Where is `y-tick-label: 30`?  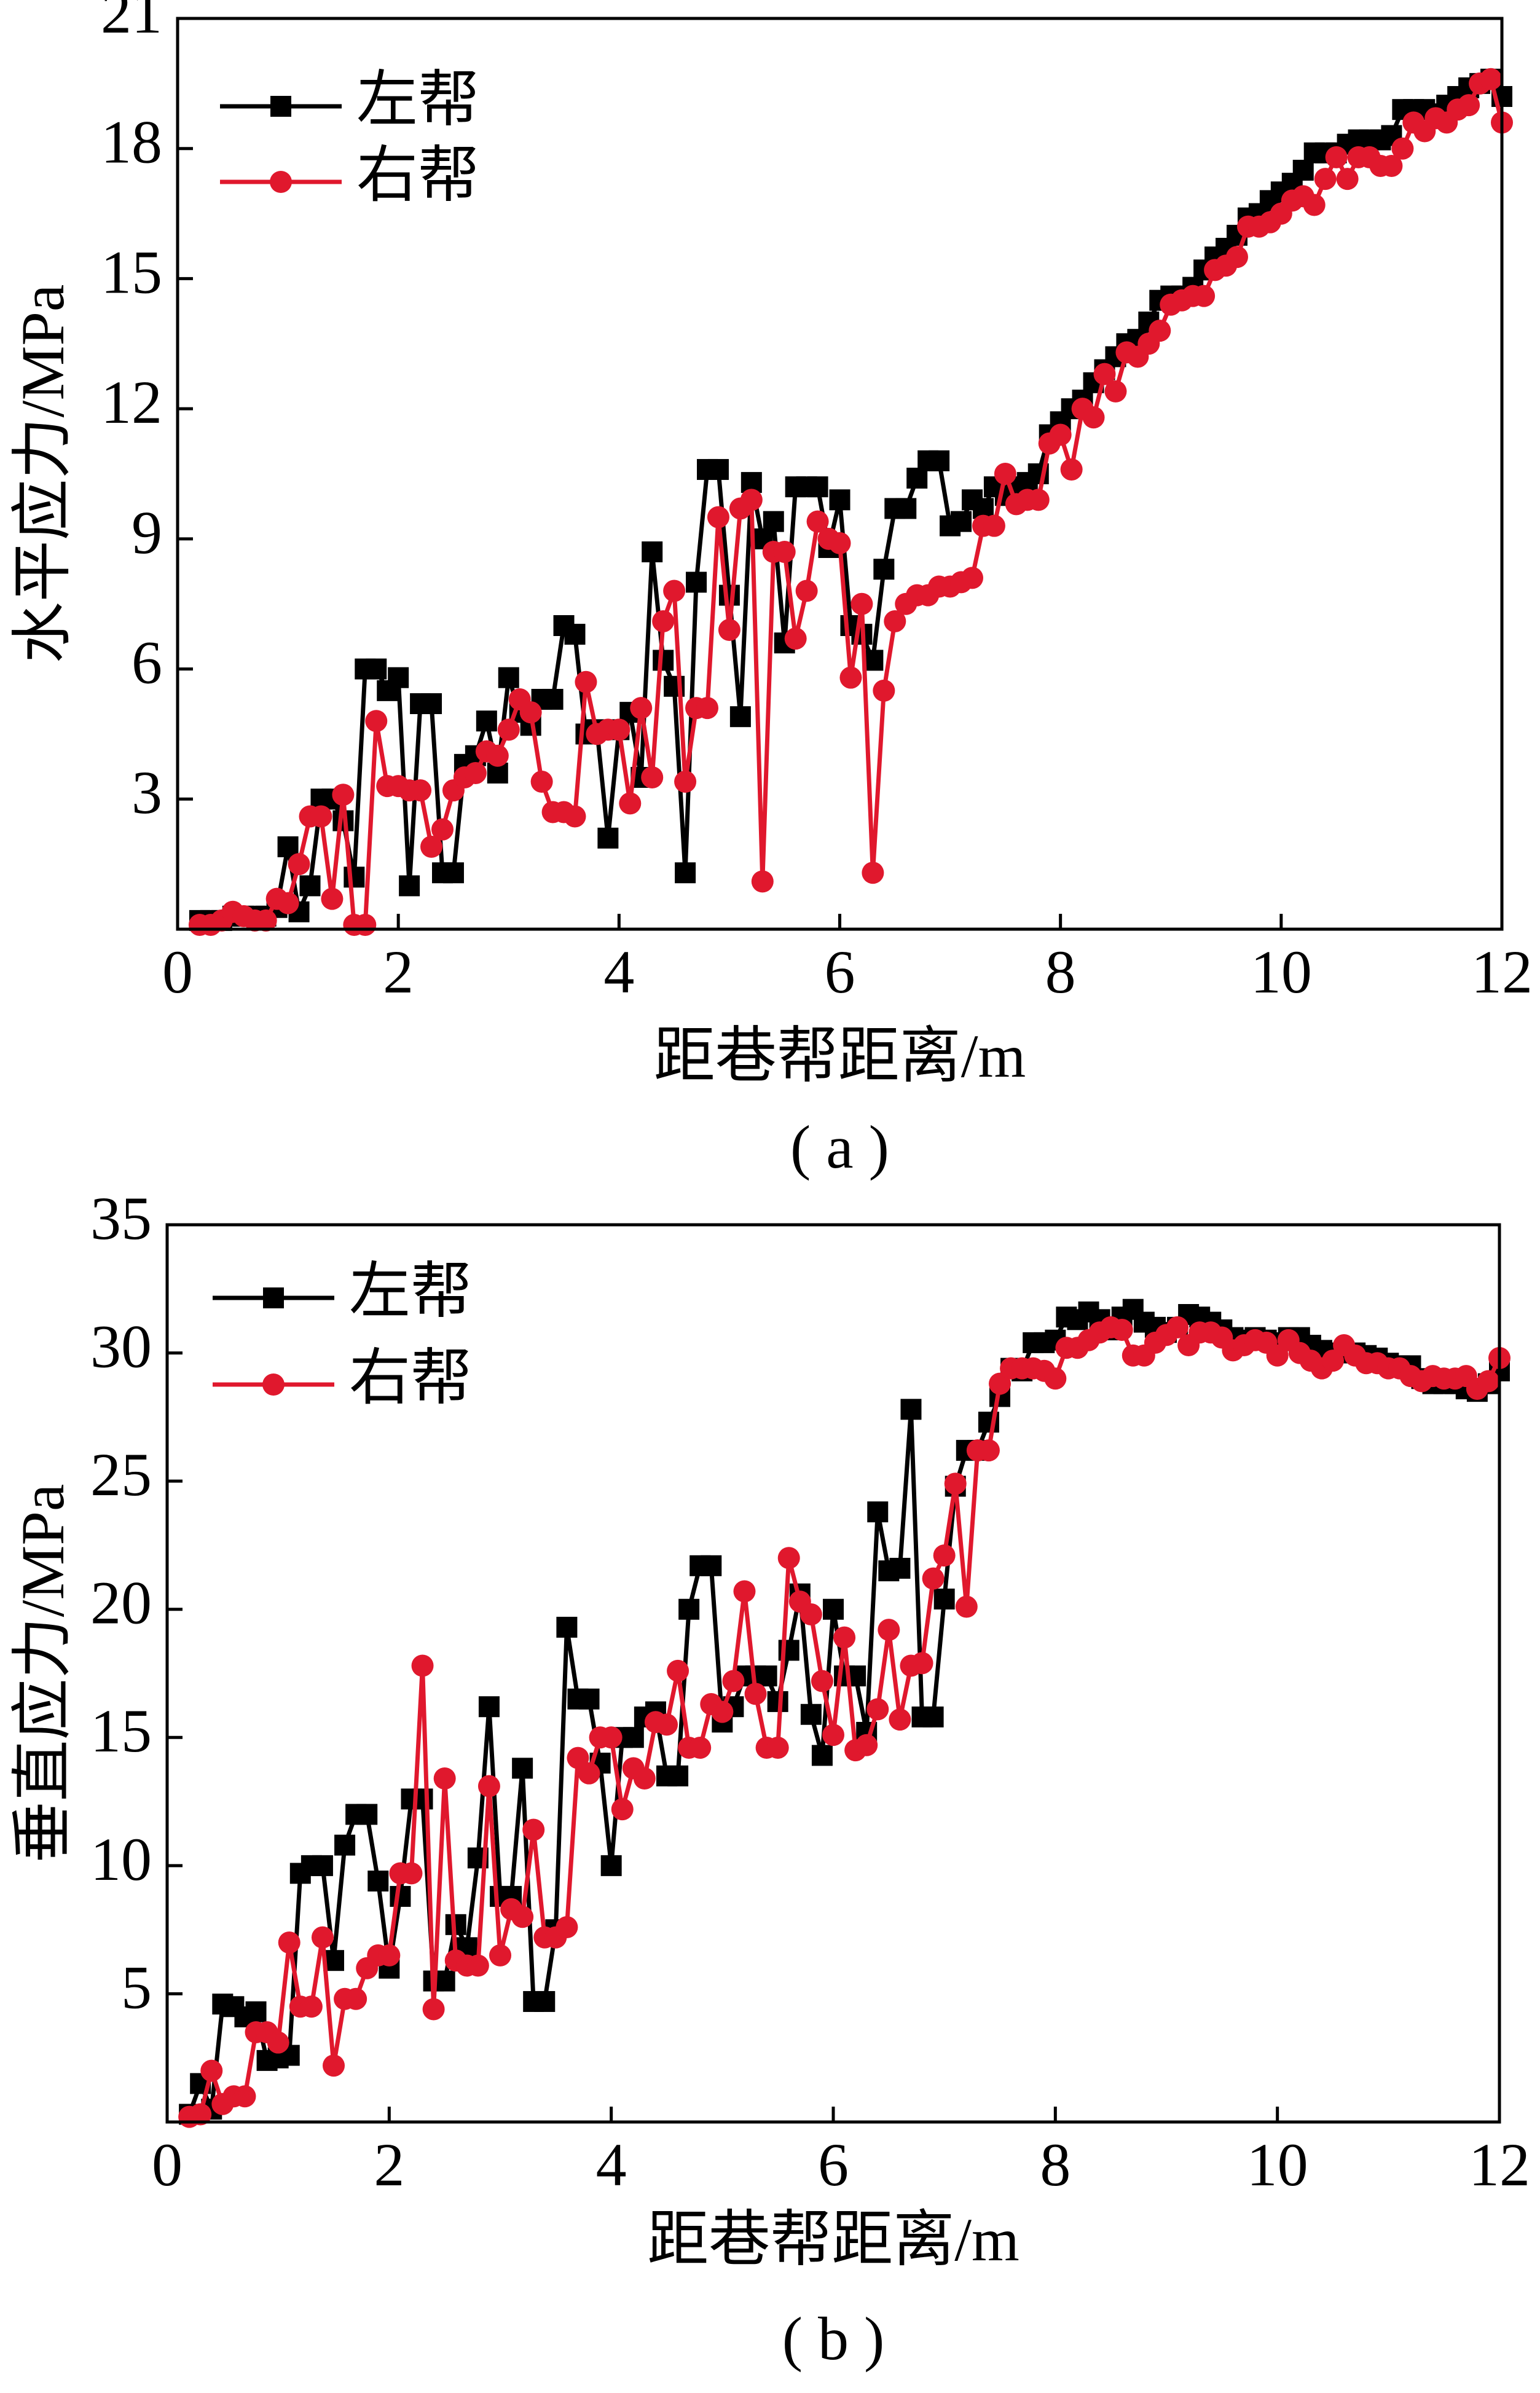 y-tick-label: 30 is located at coordinates (121, 1347).